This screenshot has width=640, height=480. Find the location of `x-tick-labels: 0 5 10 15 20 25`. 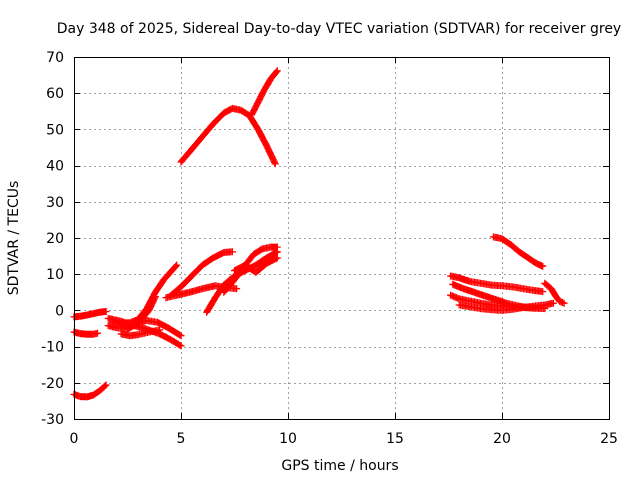

x-tick-labels: 0 5 10 15 20 25 is located at coordinates (344, 439).